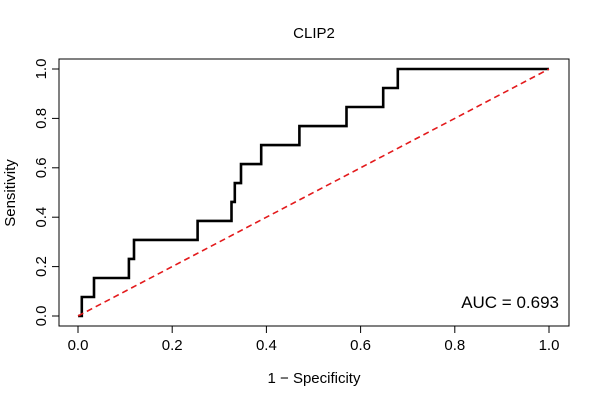  Describe the element at coordinates (41, 167) in the screenshot. I see `y-tick-label: 0.6` at that location.